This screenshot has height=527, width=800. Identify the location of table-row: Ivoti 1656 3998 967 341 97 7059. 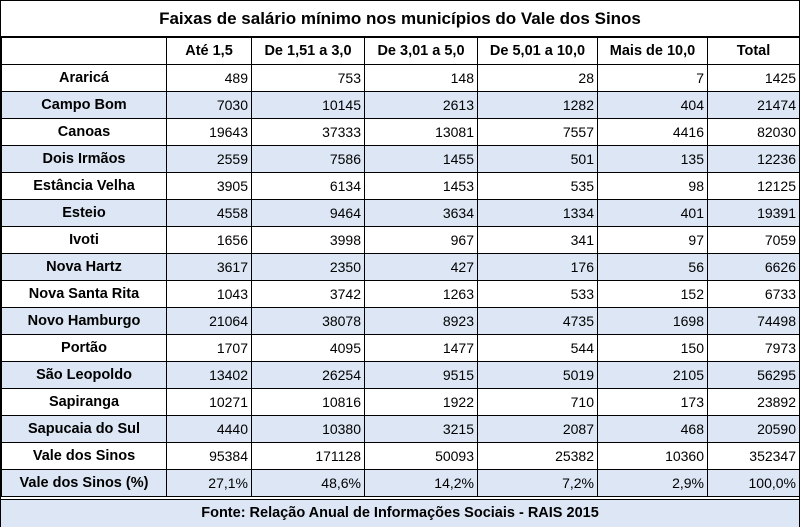
(400, 240).